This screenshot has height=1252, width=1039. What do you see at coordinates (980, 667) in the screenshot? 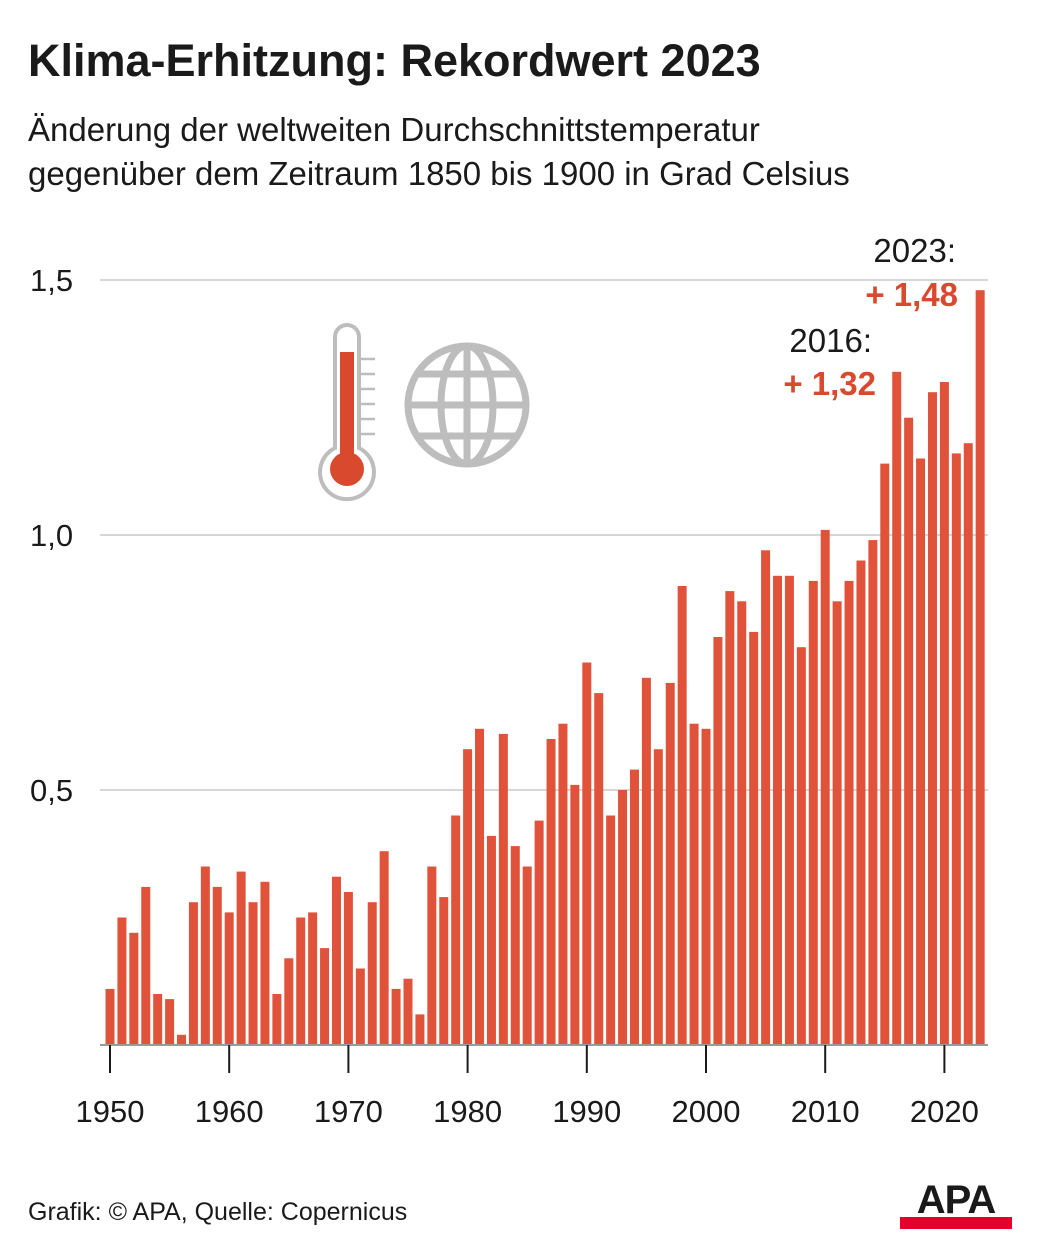
I see `bar-2023` at bounding box center [980, 667].